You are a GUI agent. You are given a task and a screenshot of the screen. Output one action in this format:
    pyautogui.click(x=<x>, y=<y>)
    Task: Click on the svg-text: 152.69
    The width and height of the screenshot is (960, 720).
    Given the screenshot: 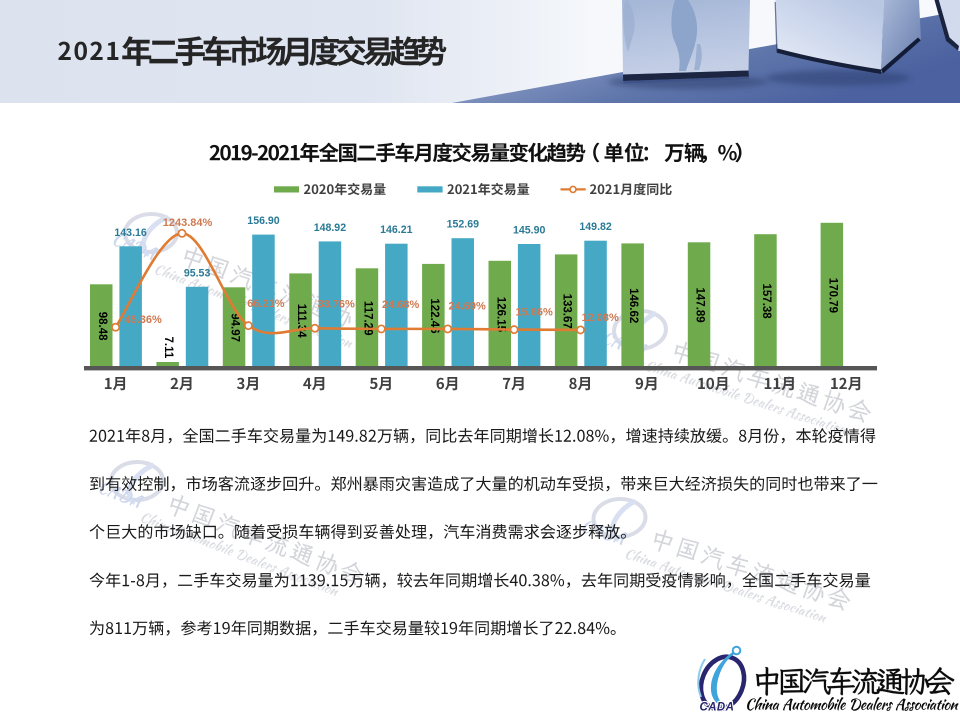 What is the action you would take?
    pyautogui.click(x=463, y=225)
    